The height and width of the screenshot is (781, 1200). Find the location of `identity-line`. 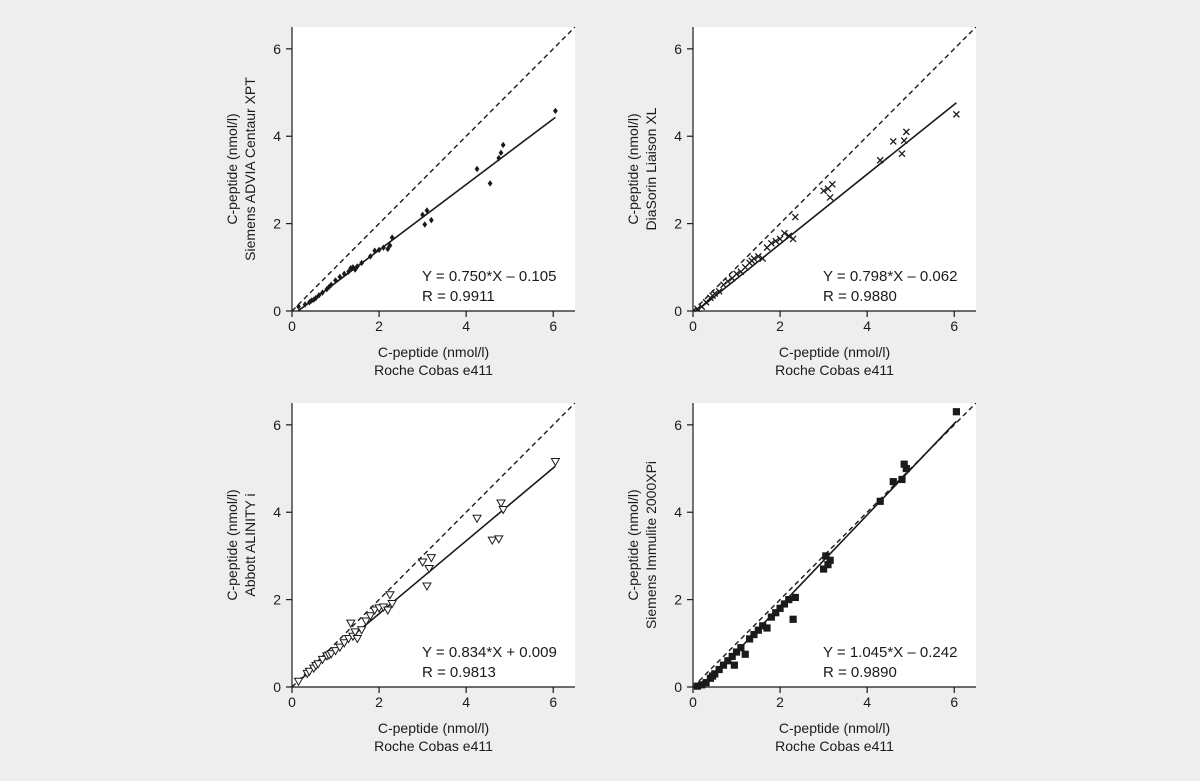

identity-line is located at coordinates (834, 169).